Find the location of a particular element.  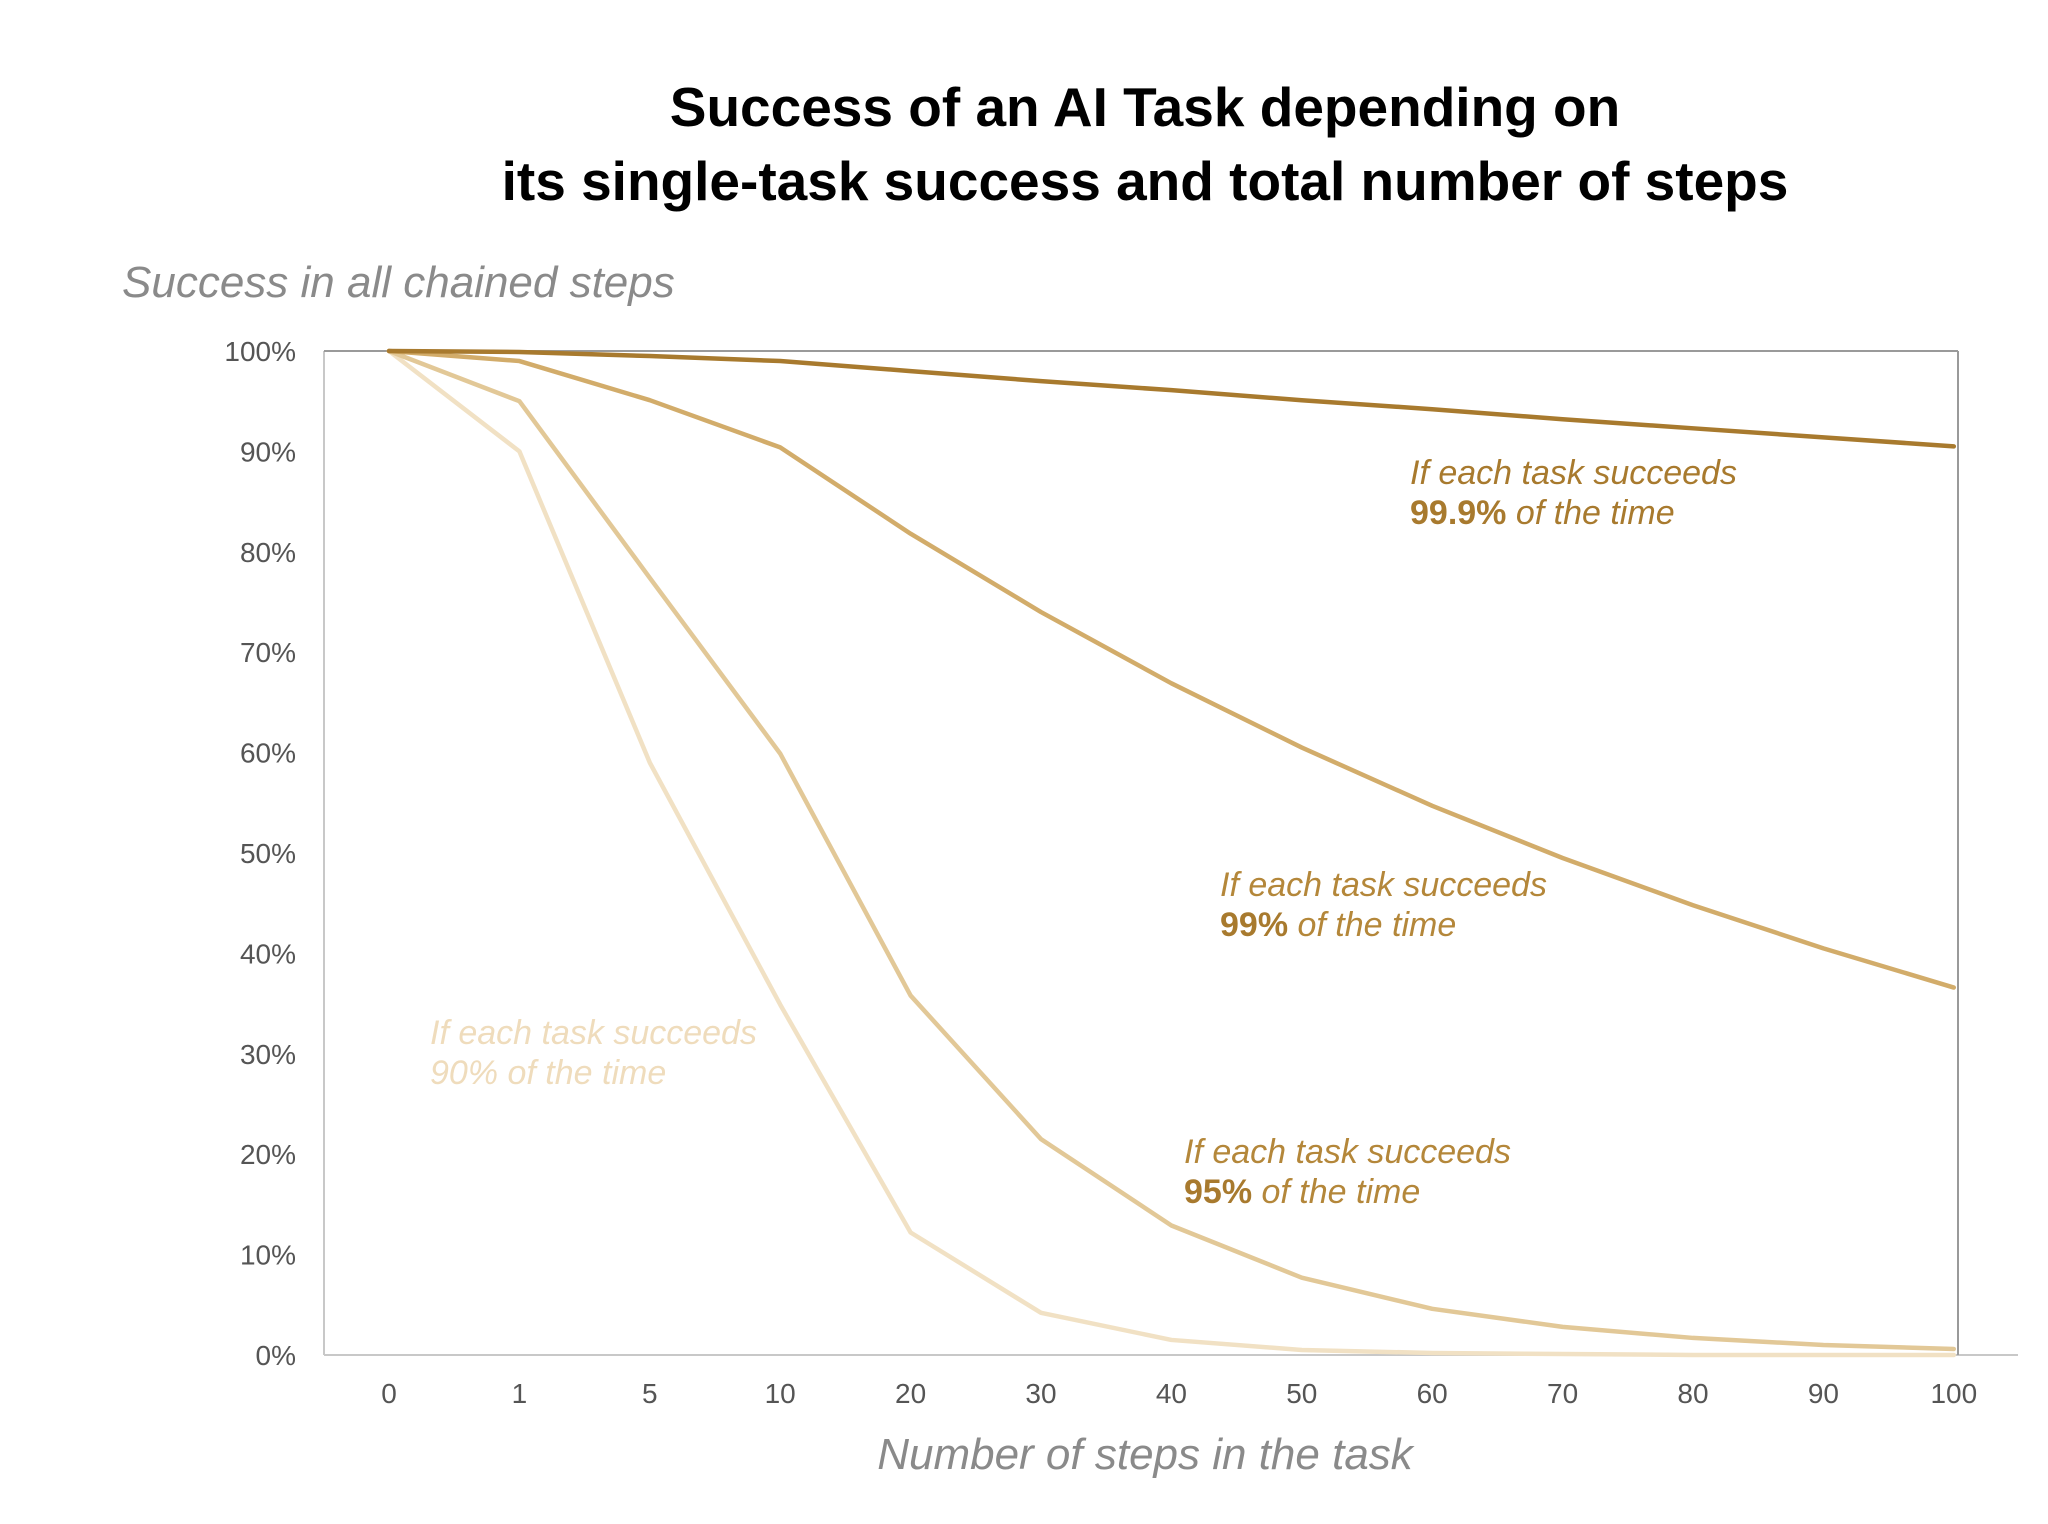

x-tick-label: 60 is located at coordinates (1432, 1393).